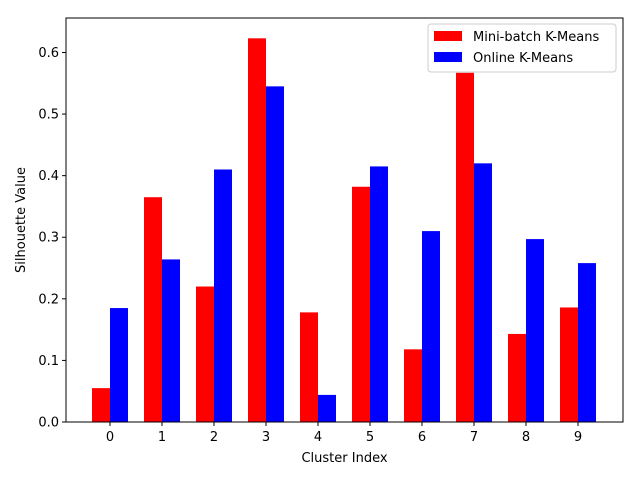 This screenshot has width=640, height=480. What do you see at coordinates (474, 437) in the screenshot?
I see `x-tick-label: 7` at bounding box center [474, 437].